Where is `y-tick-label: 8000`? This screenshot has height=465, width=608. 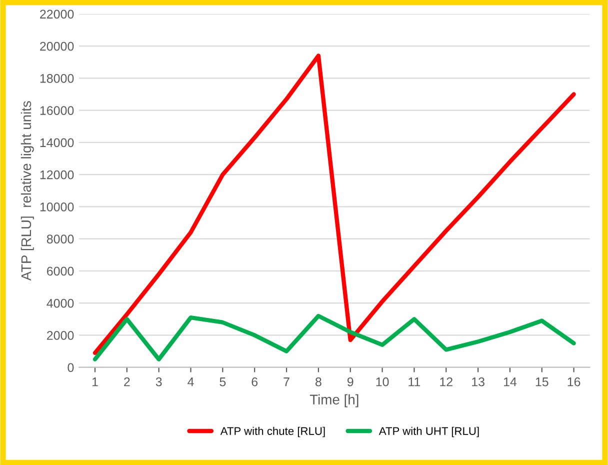
y-tick-label: 8000 is located at coordinates (60, 239).